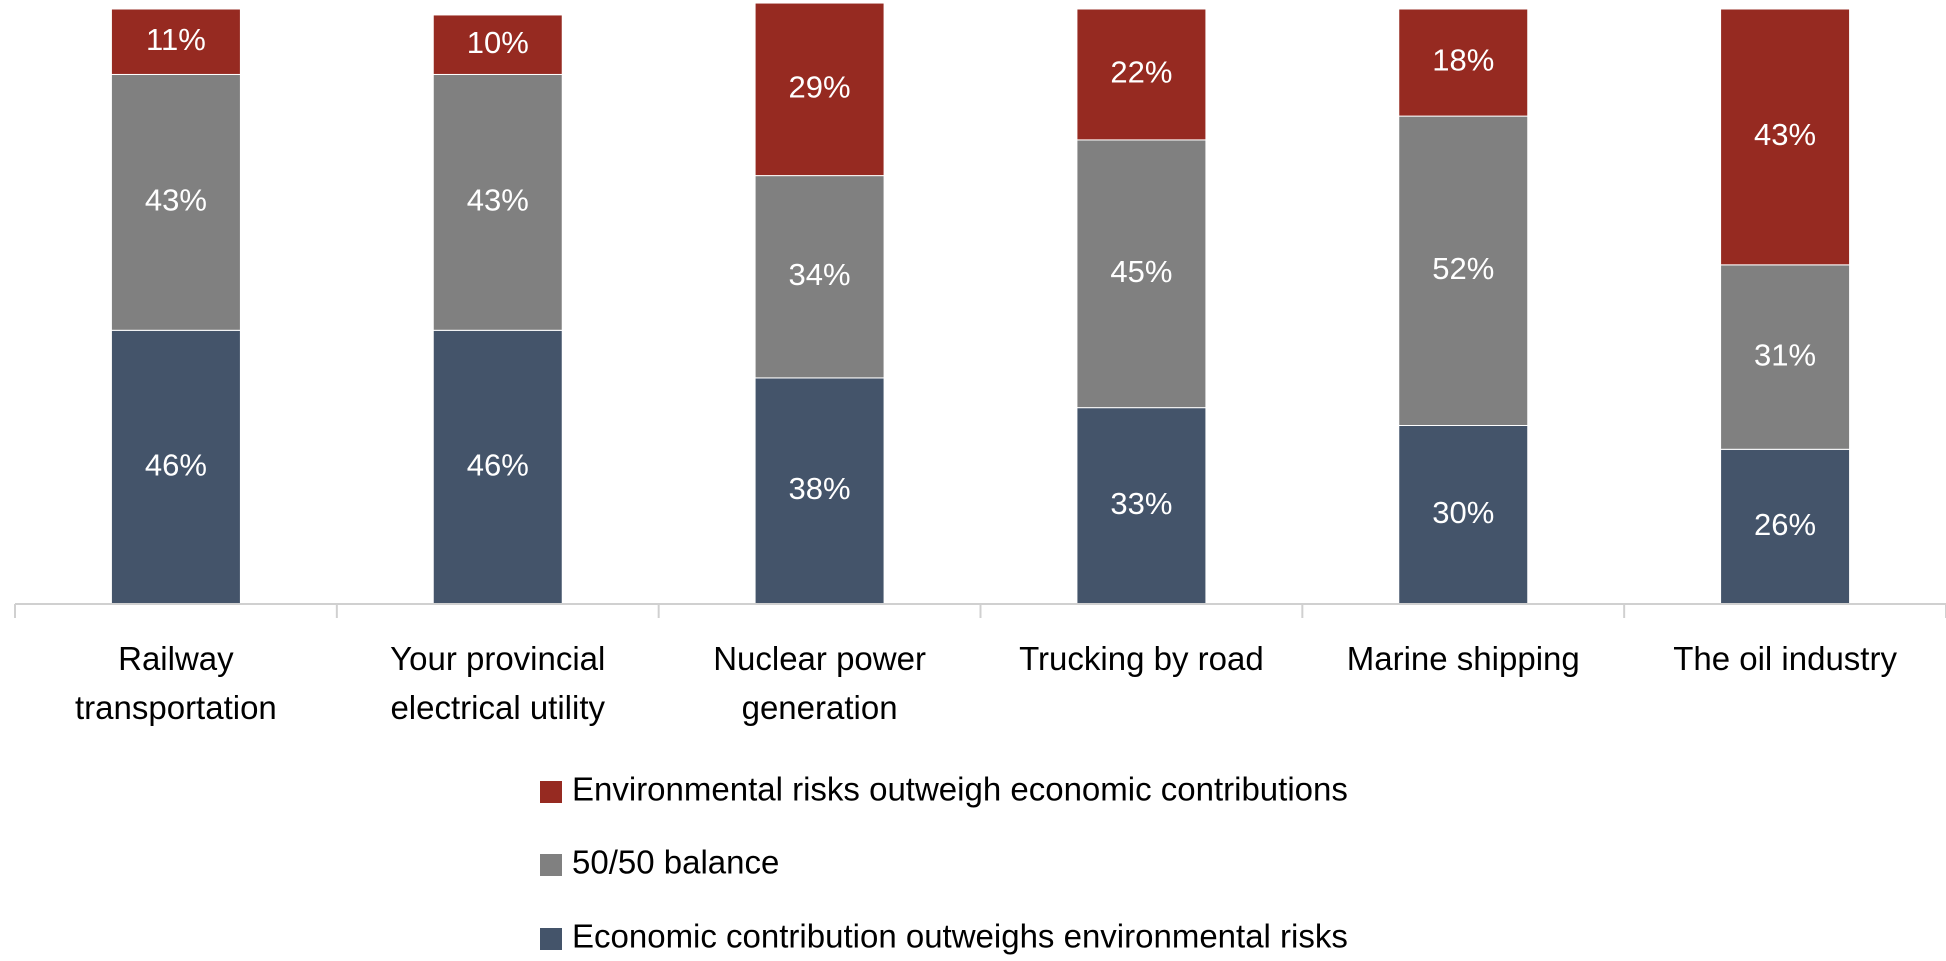 This screenshot has height=961, width=1946. I want to click on data-label: 29%, so click(820, 87).